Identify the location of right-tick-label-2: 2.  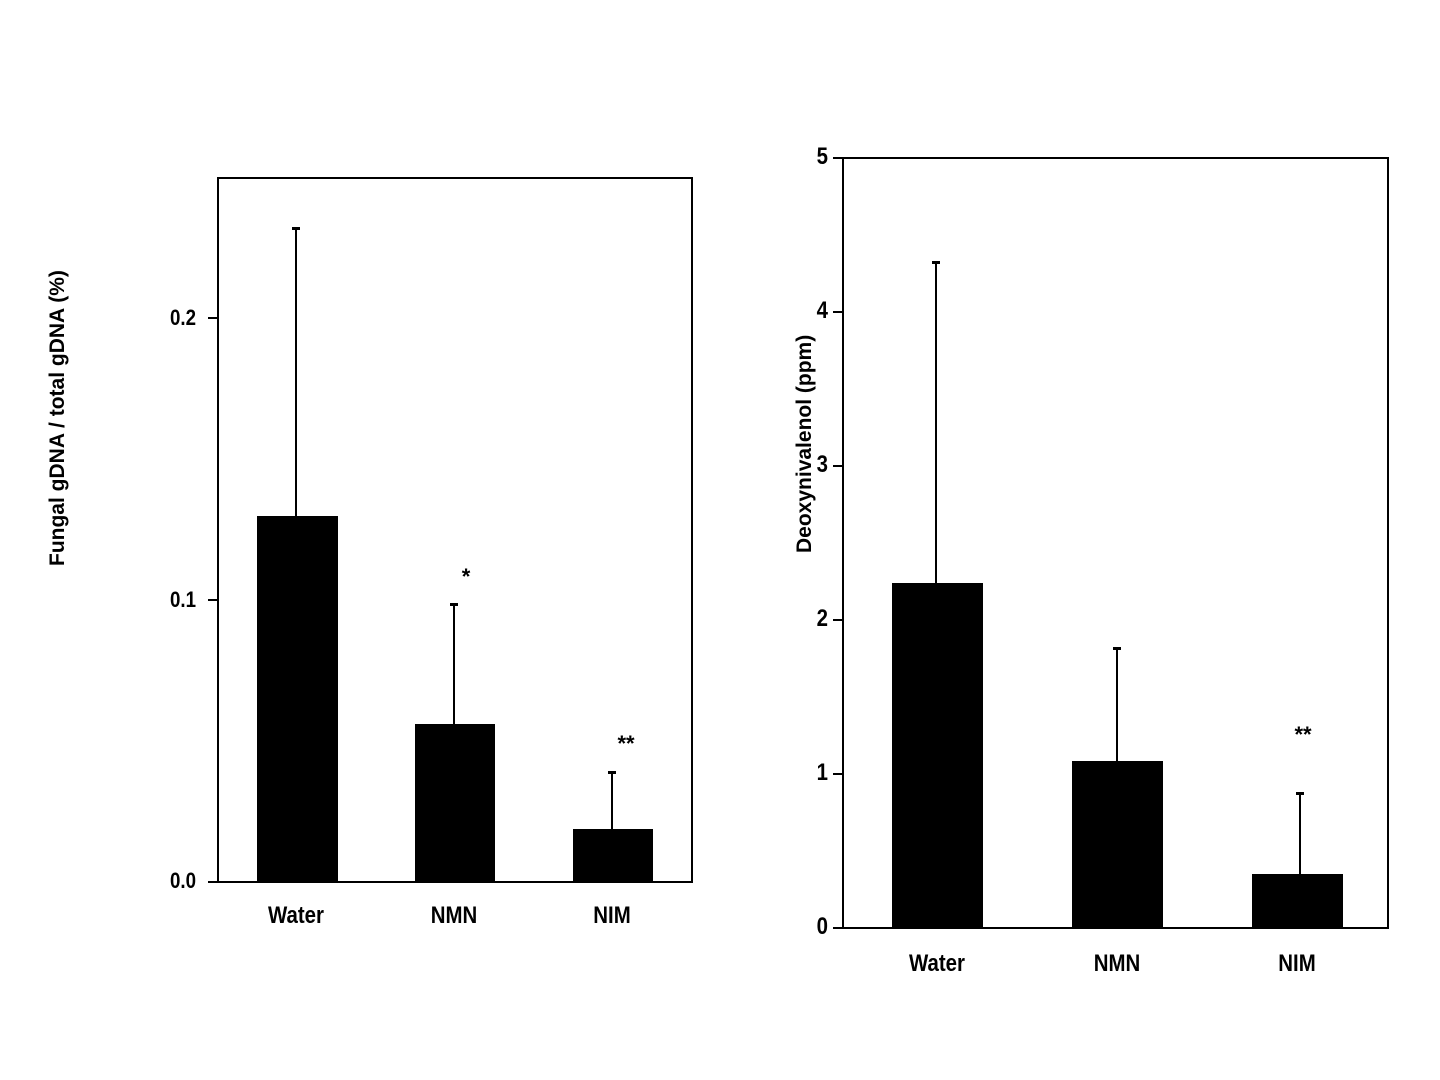
(822, 618).